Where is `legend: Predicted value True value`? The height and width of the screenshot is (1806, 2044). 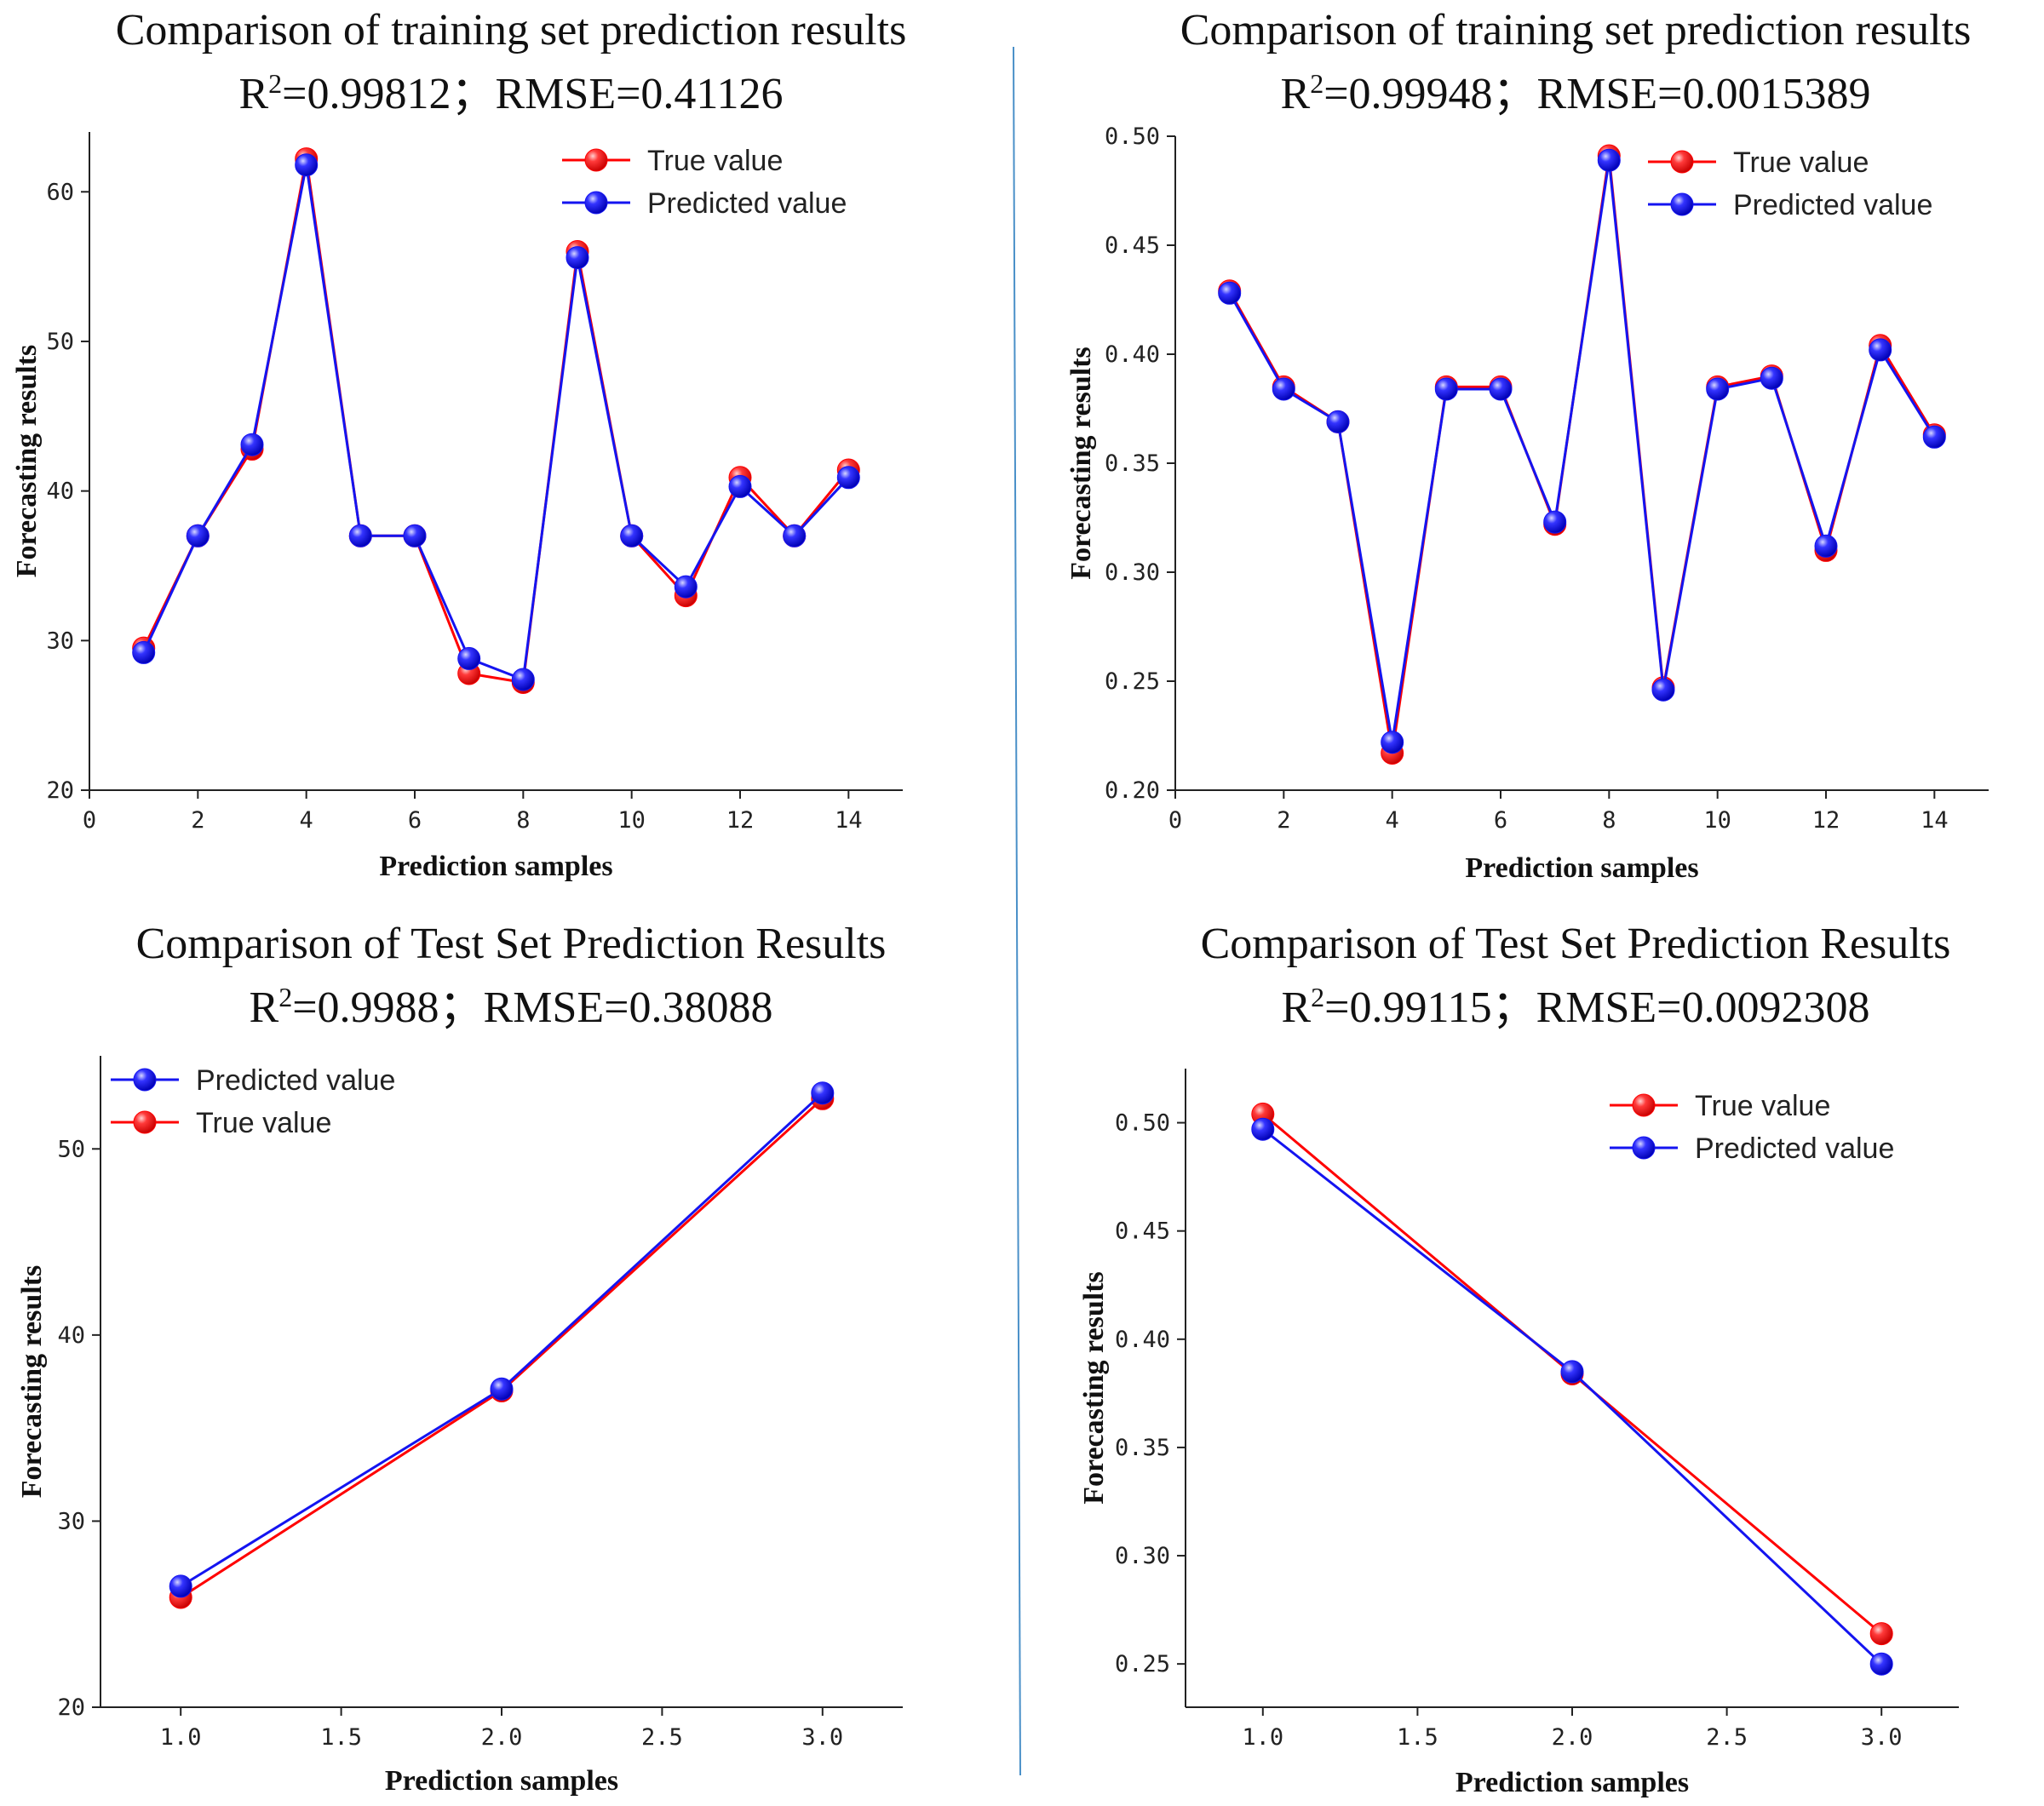 legend: Predicted value True value is located at coordinates (253, 1101).